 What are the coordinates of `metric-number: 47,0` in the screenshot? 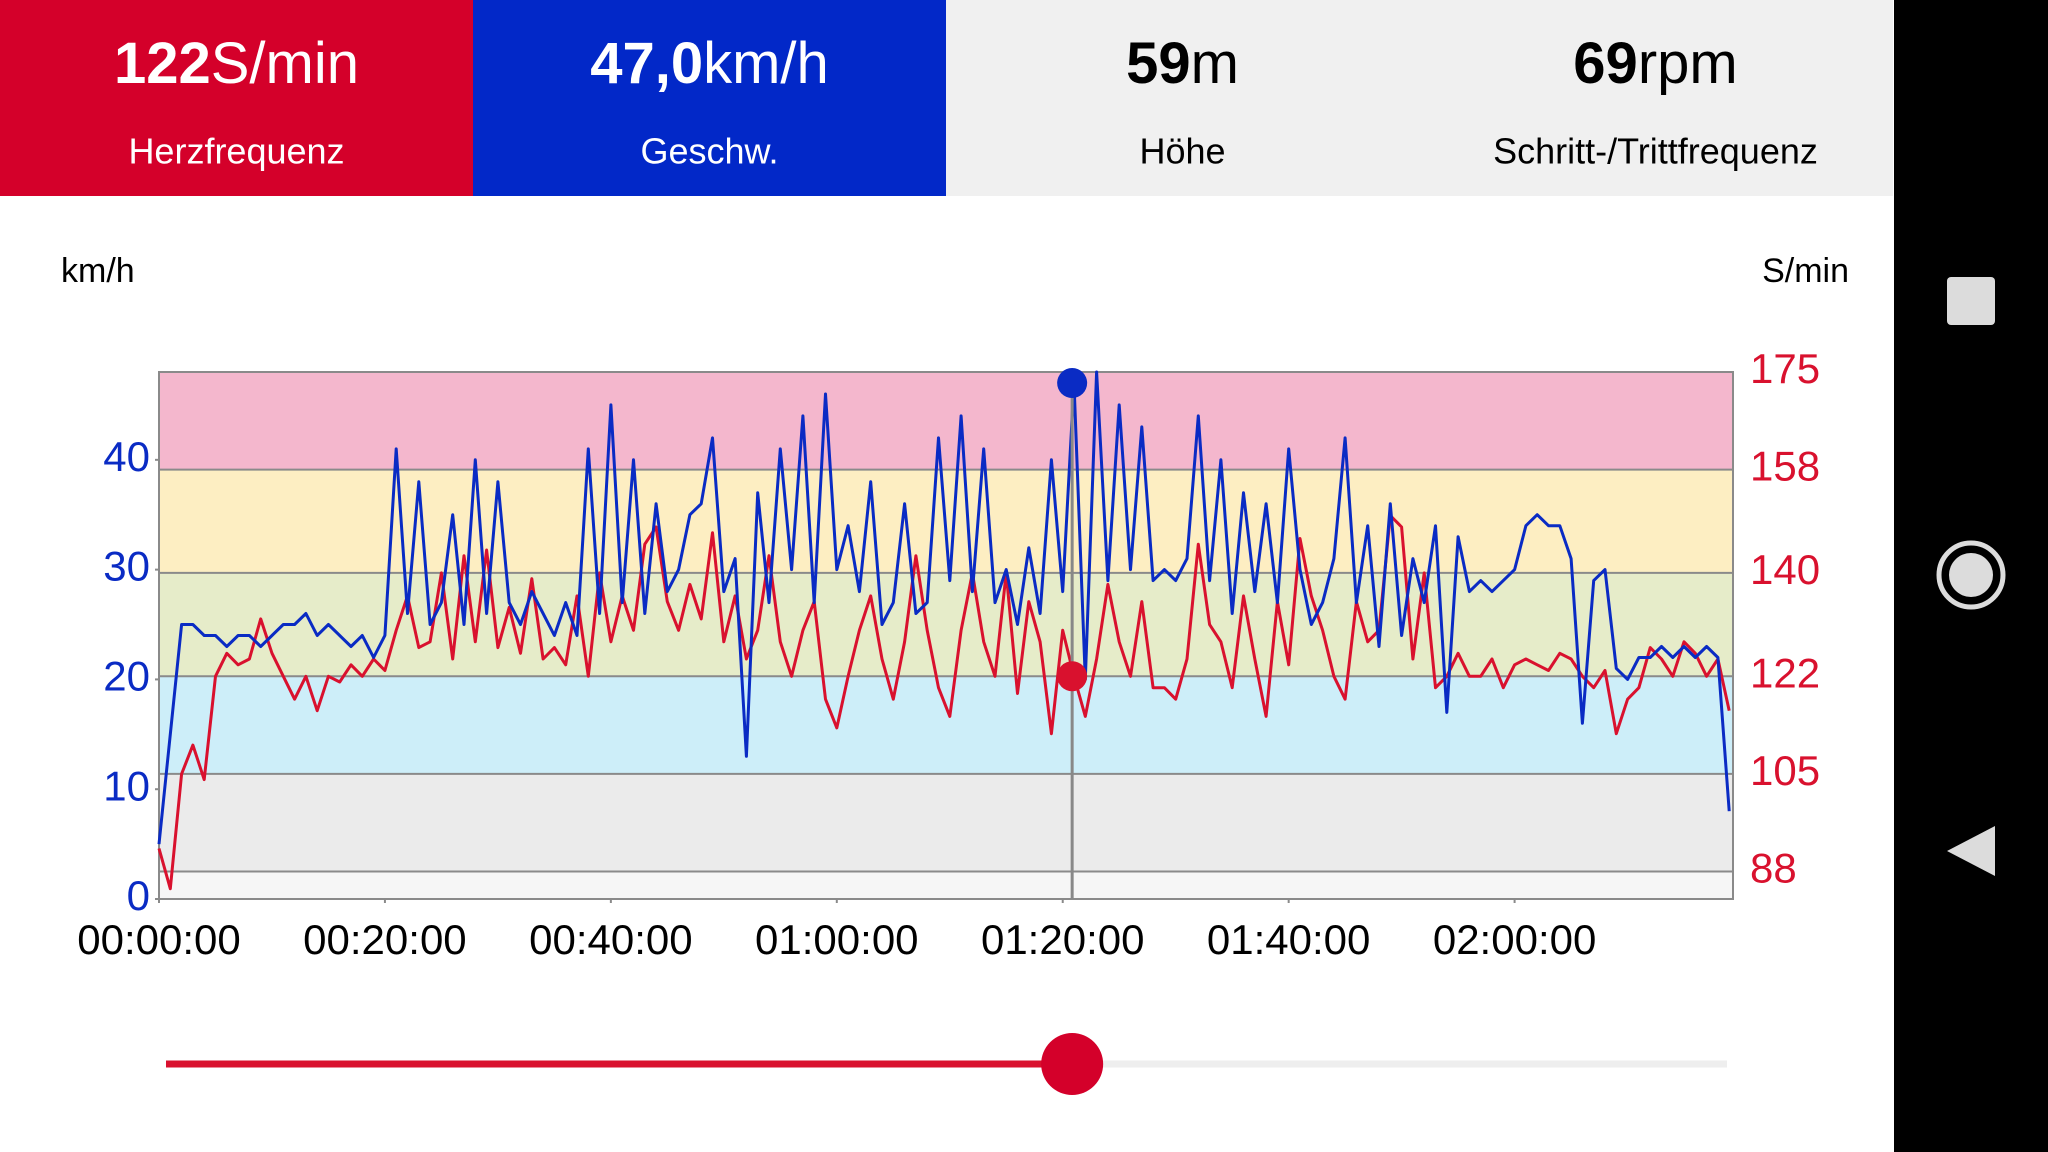 It's located at (646, 63).